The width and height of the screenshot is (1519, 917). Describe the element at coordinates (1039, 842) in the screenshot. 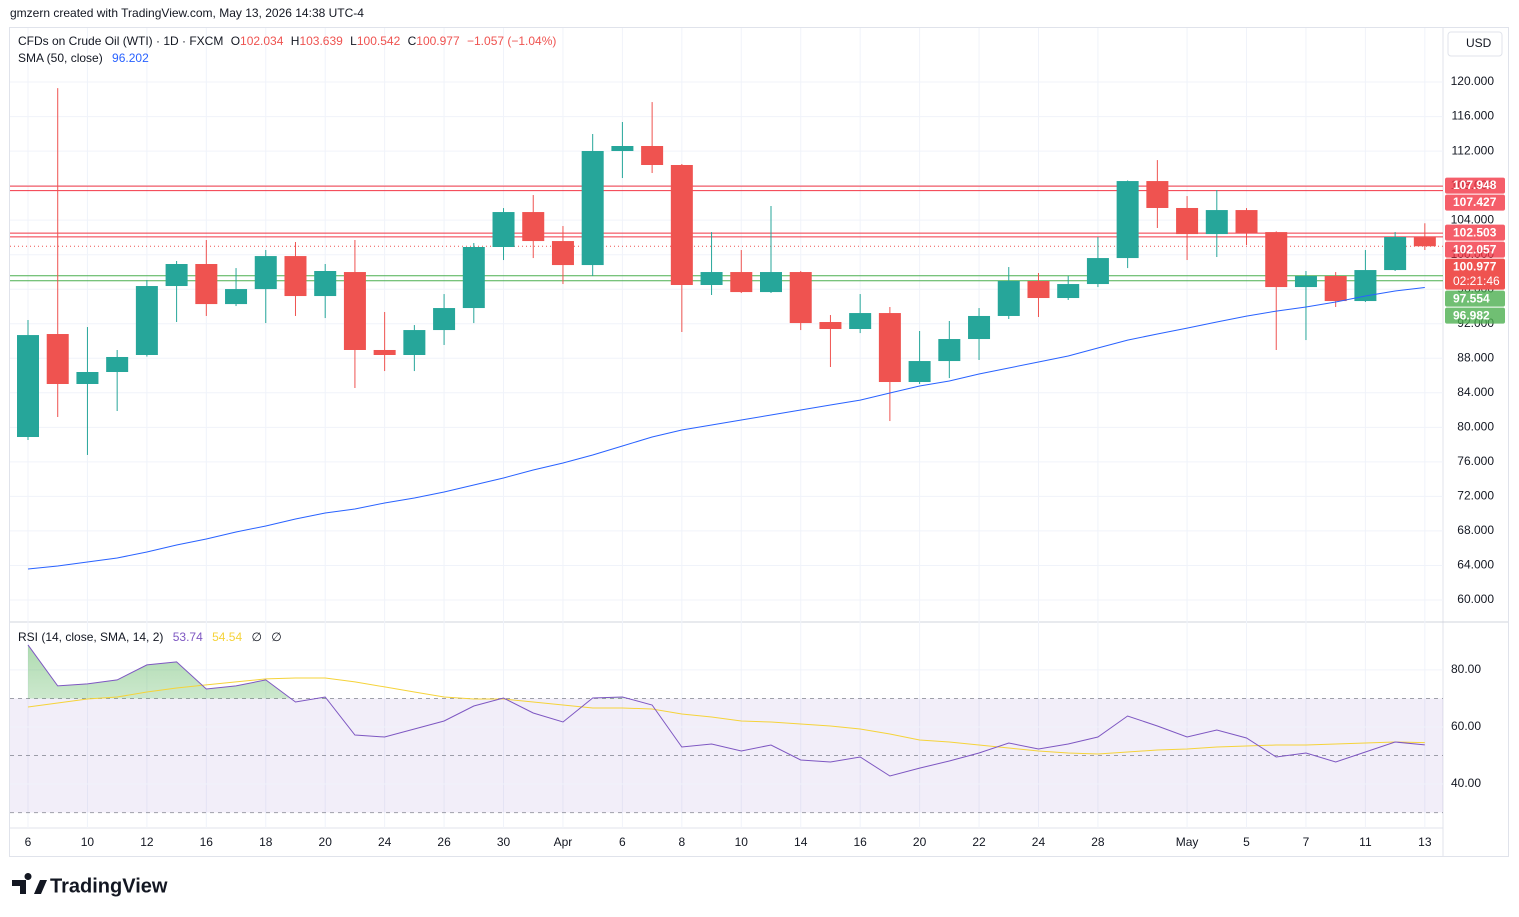

I see `x-tick-label: 24` at that location.